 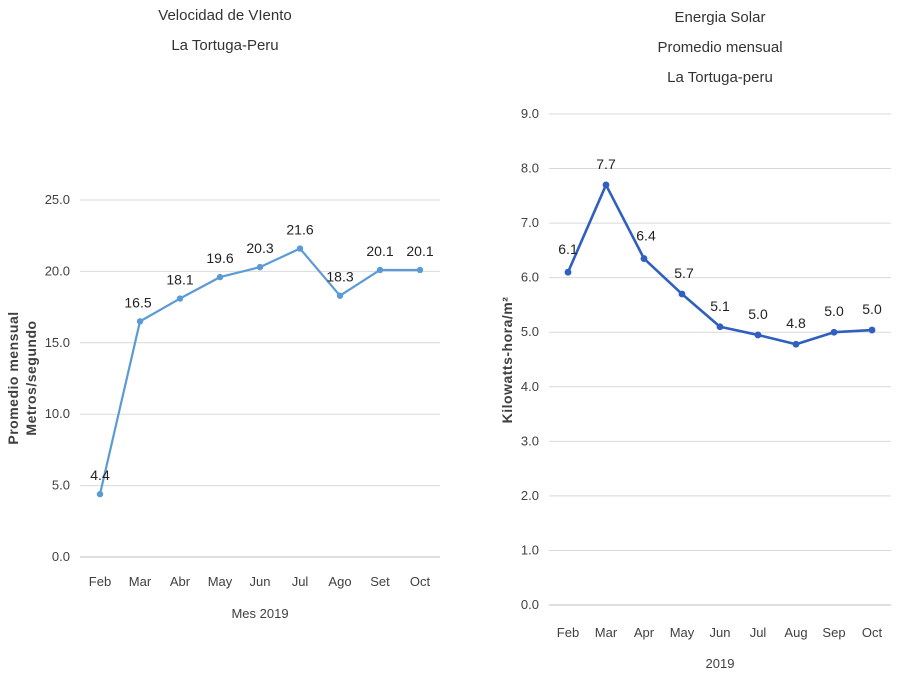 I want to click on y-axis-label: Promedio mensual, so click(x=13, y=377).